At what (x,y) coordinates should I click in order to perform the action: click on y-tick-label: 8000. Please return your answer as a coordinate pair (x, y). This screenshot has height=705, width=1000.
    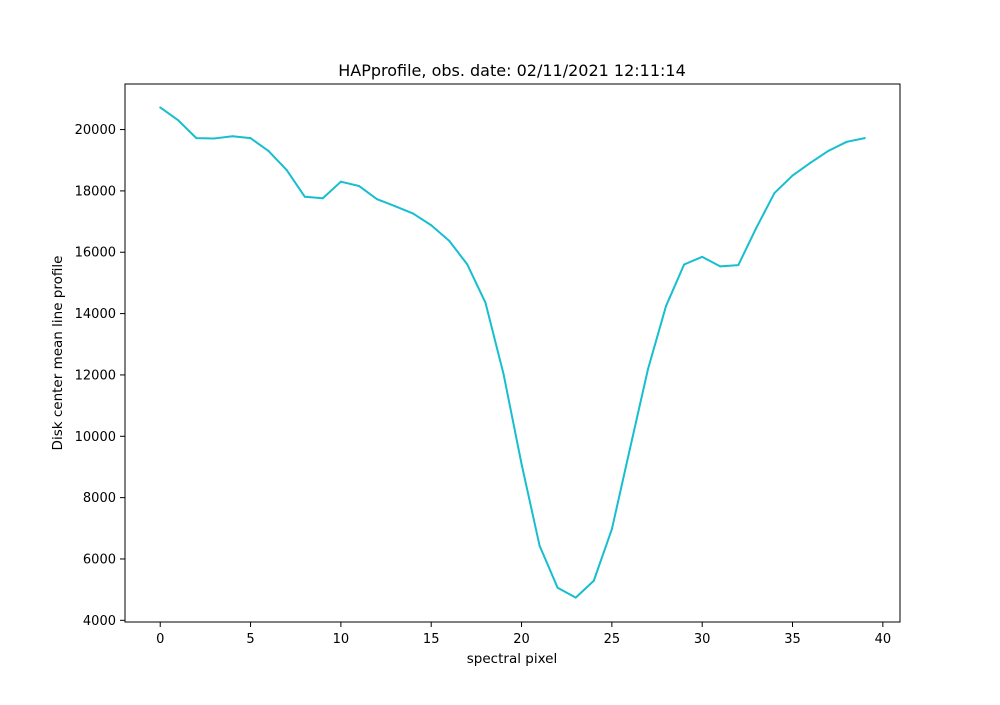
    Looking at the image, I should click on (99, 498).